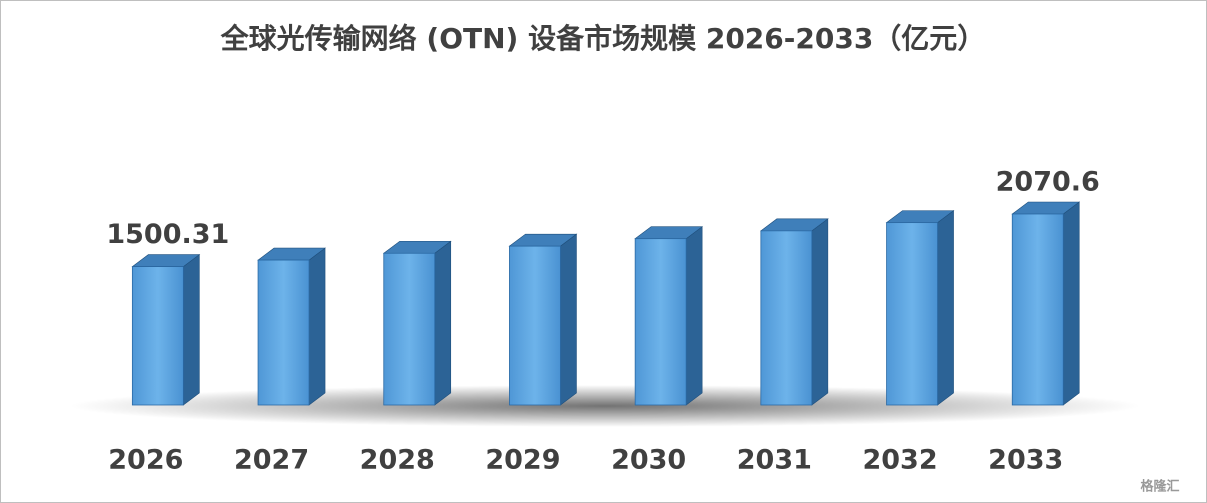 This screenshot has width=1207, height=503. What do you see at coordinates (271, 460) in the screenshot?
I see `x-tick-label: 2027` at bounding box center [271, 460].